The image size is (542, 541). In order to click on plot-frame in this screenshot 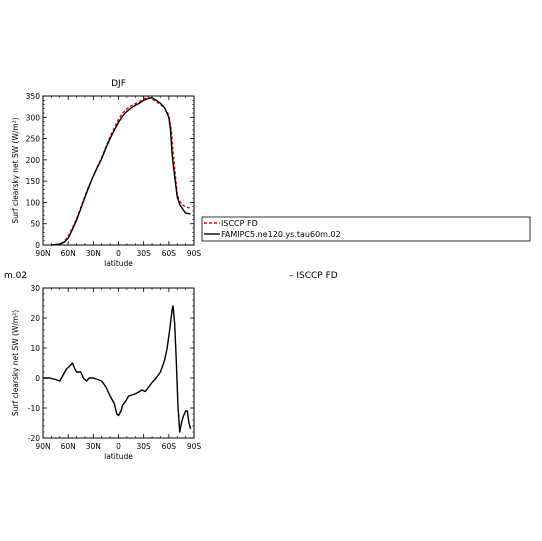, I will do `click(118, 170)`.